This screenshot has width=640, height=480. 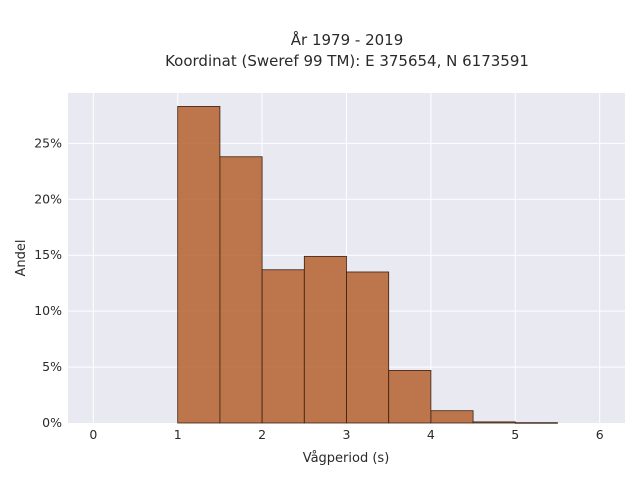 I want to click on y-axis-label: Andel, so click(x=21, y=258).